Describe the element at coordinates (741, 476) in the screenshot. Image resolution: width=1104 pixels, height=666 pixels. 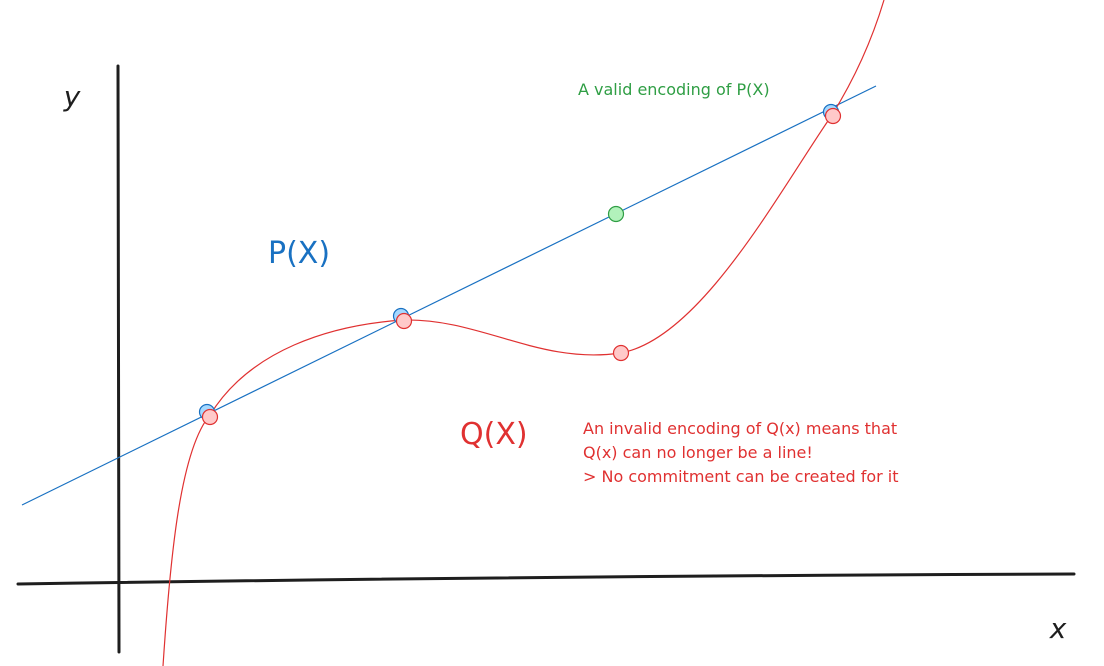
I see `invalid-annotation: > No commitment can be created for it` at that location.